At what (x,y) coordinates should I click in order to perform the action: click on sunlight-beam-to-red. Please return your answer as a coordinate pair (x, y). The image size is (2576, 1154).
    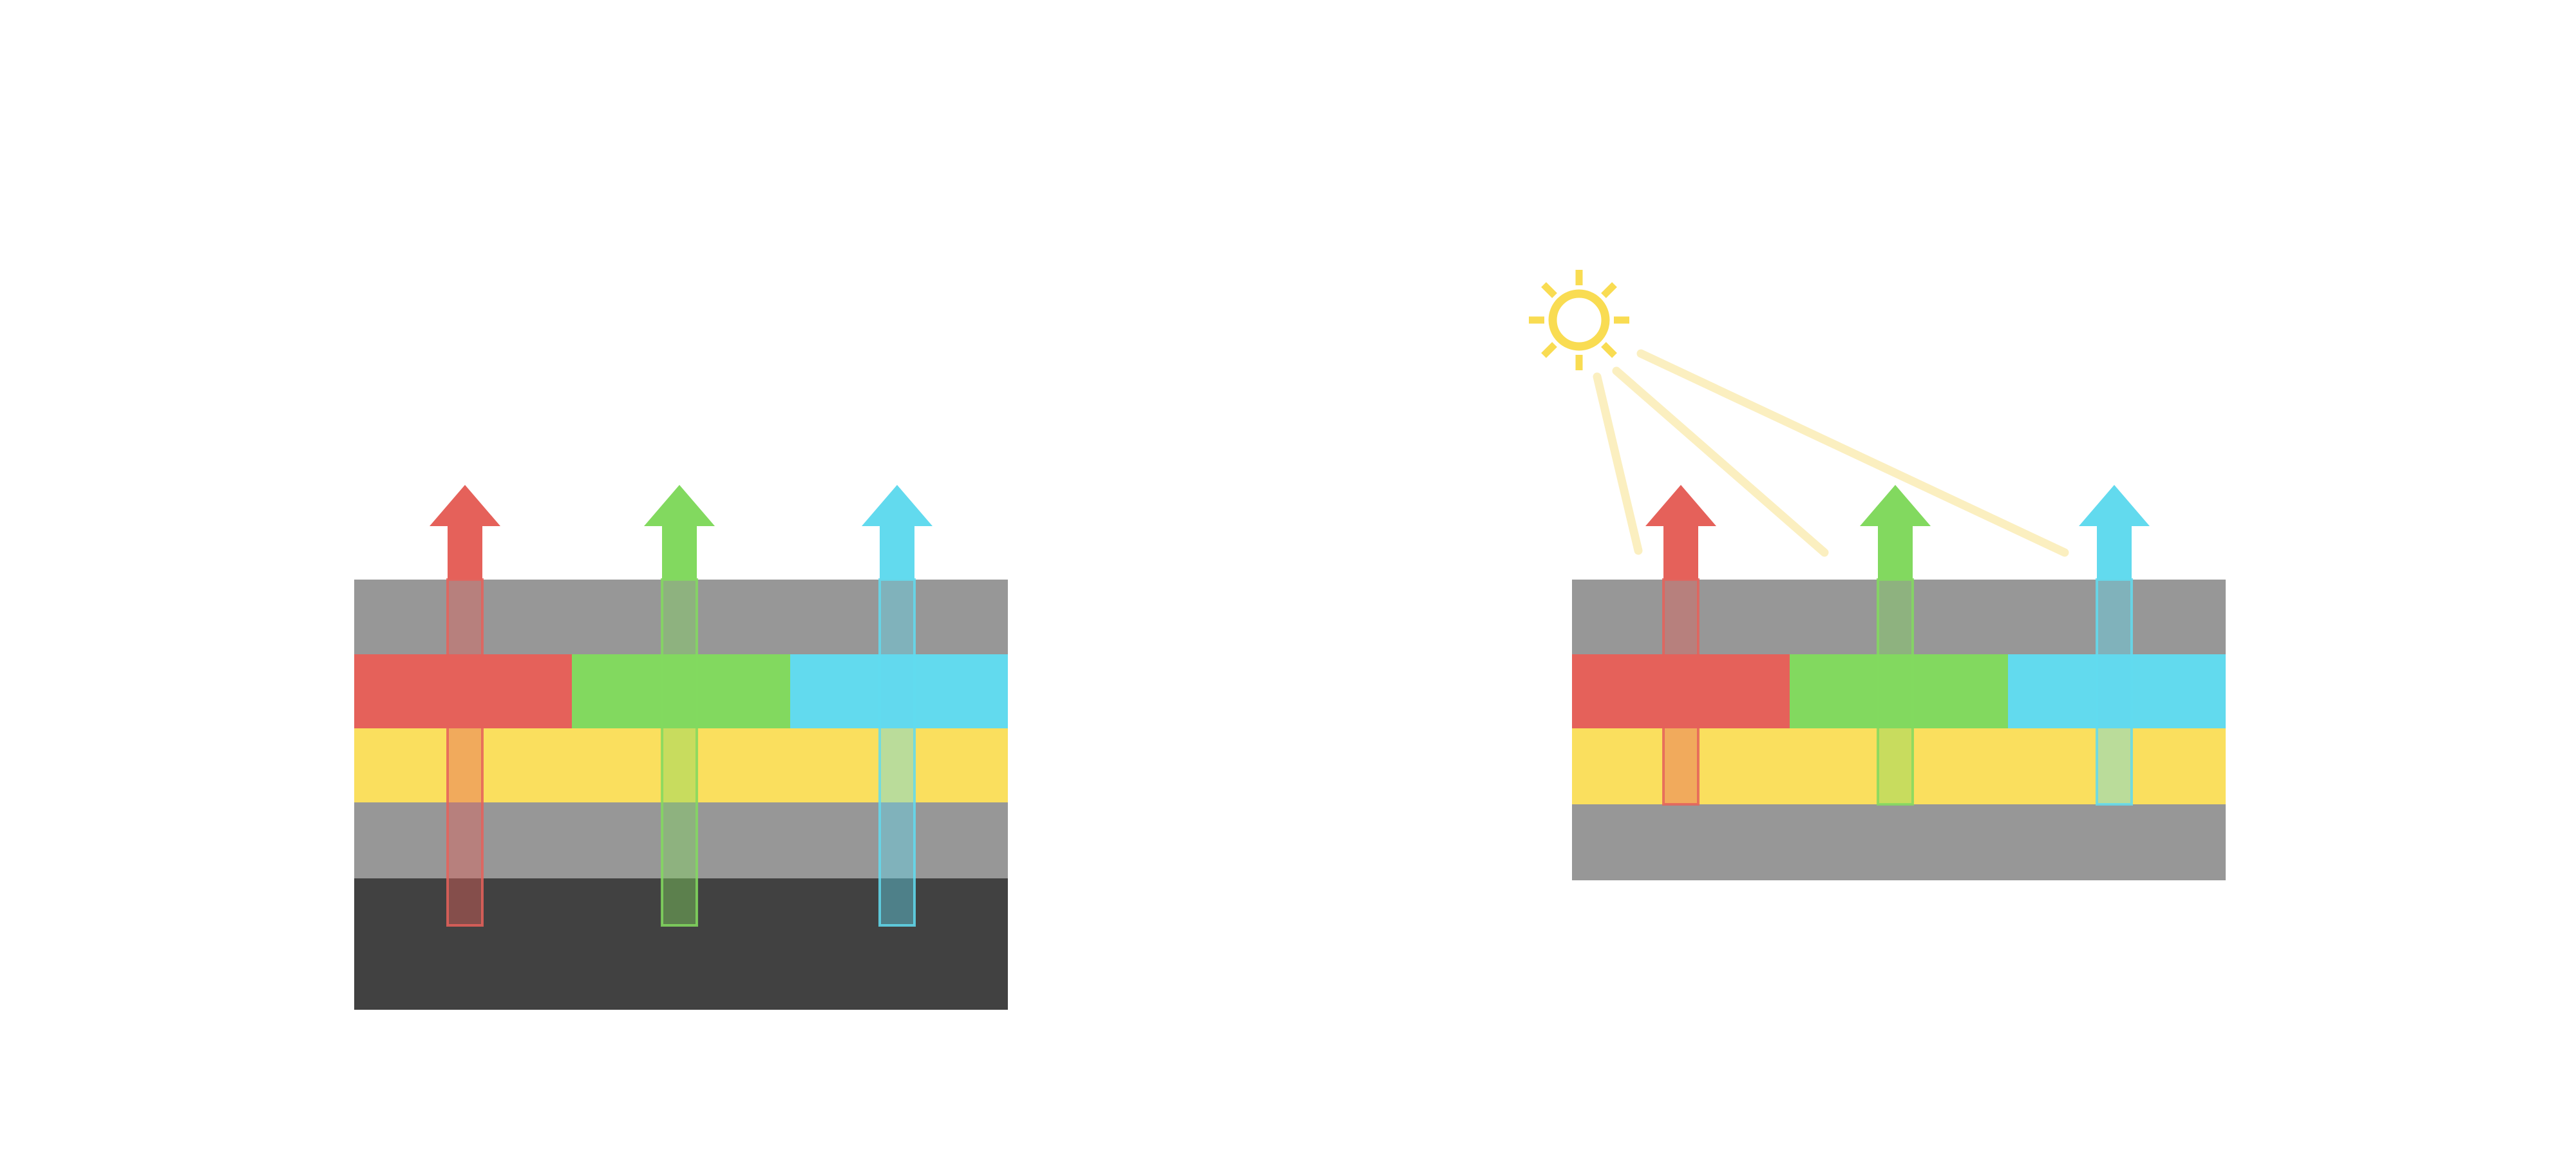
    Looking at the image, I should click on (1618, 464).